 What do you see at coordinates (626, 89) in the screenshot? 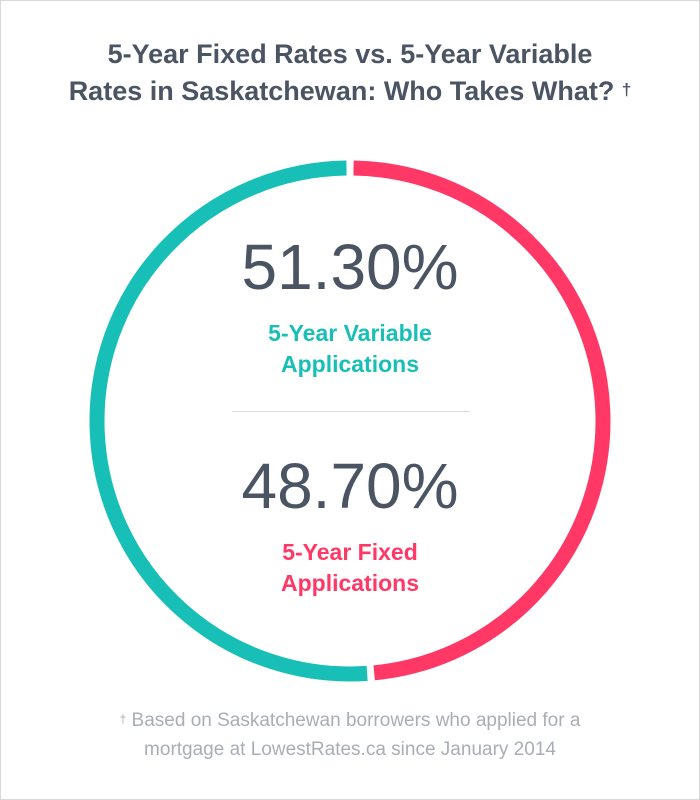
I see `title-dagger: †` at bounding box center [626, 89].